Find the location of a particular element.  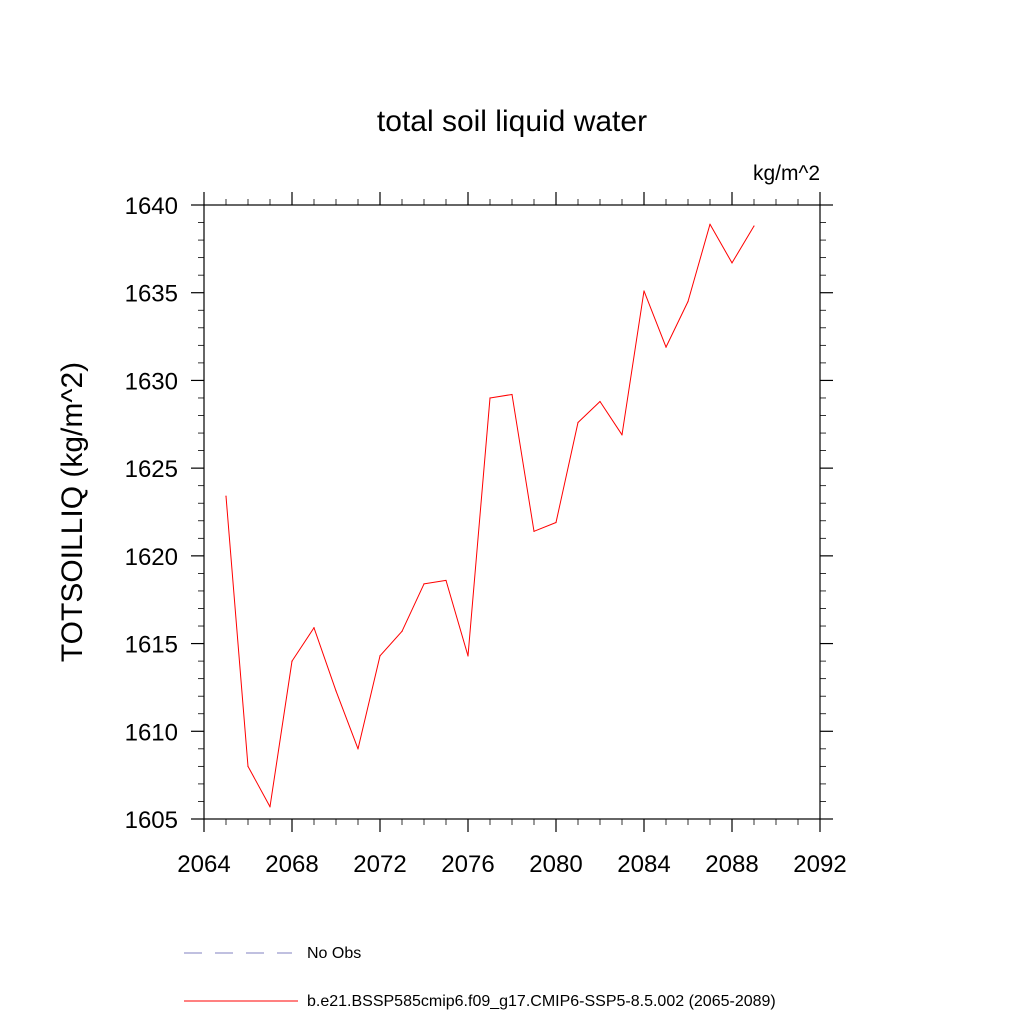

x-tick-label: 2088 is located at coordinates (731, 864).